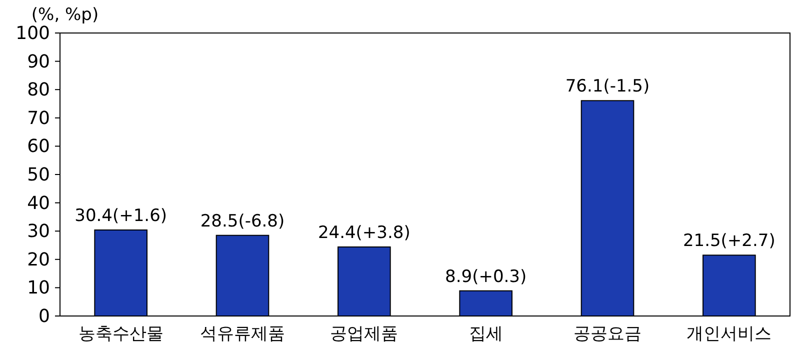  Describe the element at coordinates (38, 61) in the screenshot. I see `y-tick-label: 90` at that location.